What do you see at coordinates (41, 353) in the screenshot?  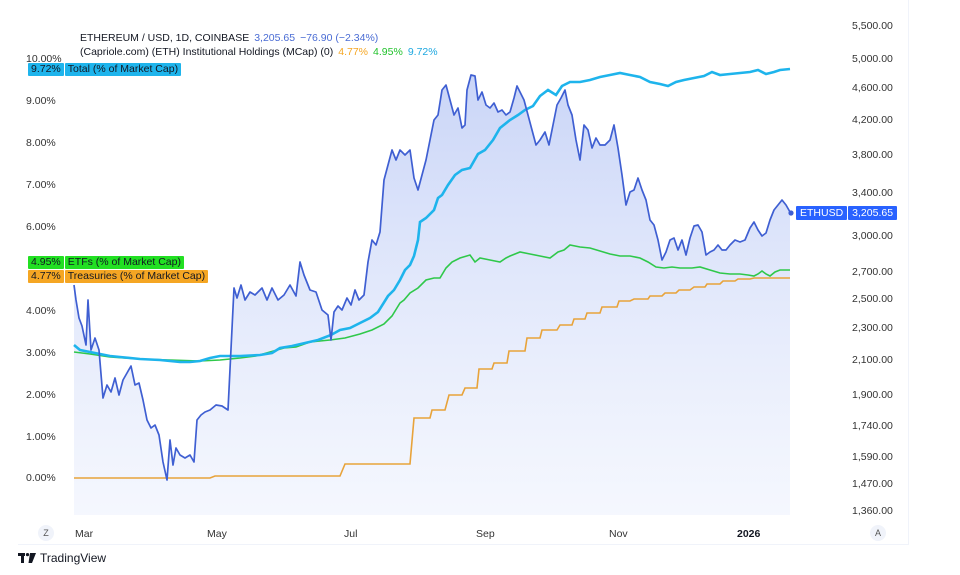 I see `left-axis-tick: 3.00%` at bounding box center [41, 353].